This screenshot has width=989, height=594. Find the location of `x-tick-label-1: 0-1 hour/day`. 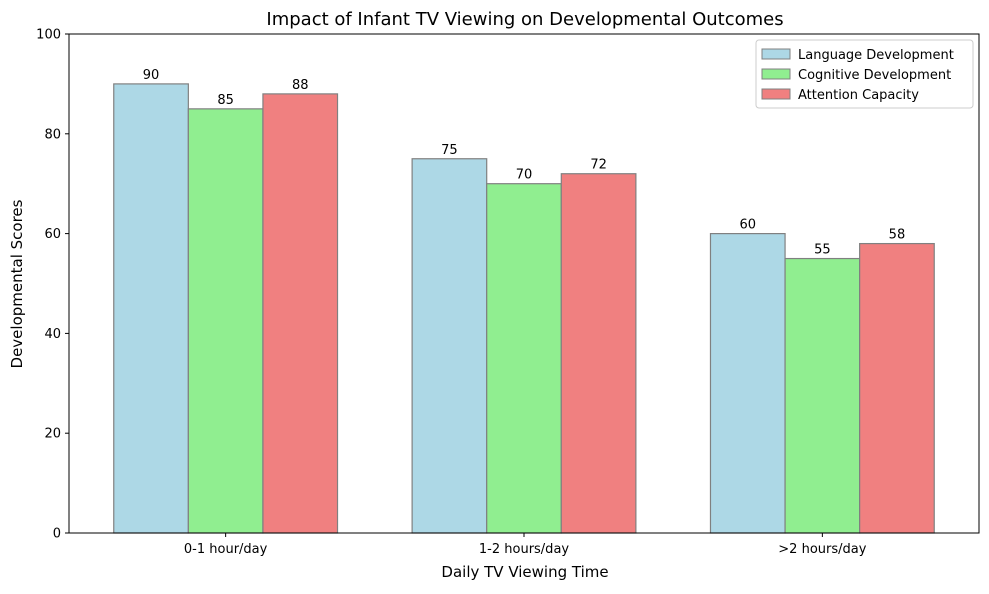

x-tick-label-1: 0-1 hour/day is located at coordinates (226, 549).